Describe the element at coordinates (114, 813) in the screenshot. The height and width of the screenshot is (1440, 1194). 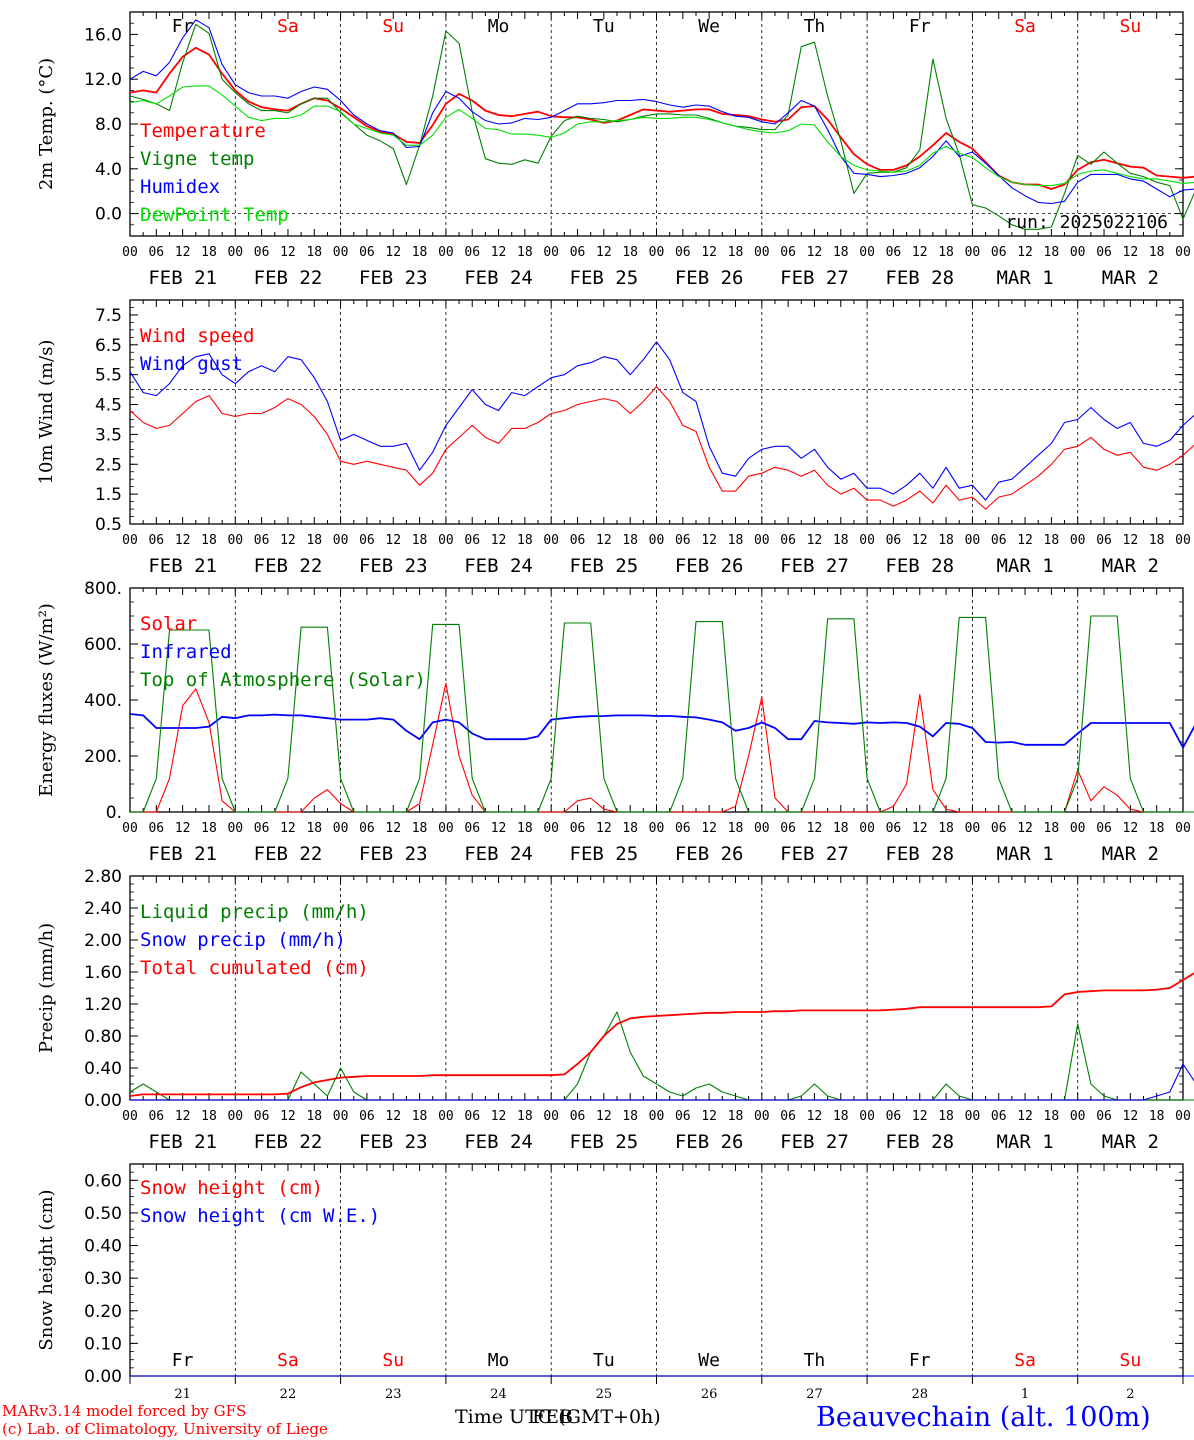
I see `y-tick-label: 0.` at that location.